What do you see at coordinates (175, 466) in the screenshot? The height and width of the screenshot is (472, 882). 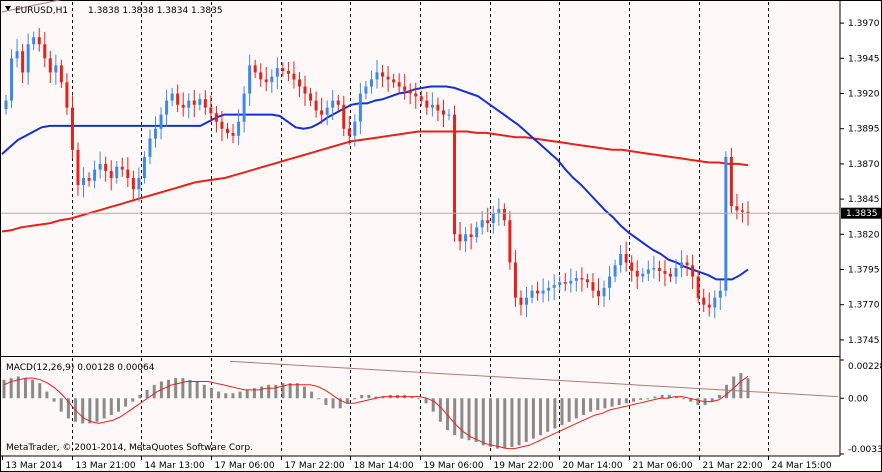 I see `time-label: 14 Mar 13:00` at bounding box center [175, 466].